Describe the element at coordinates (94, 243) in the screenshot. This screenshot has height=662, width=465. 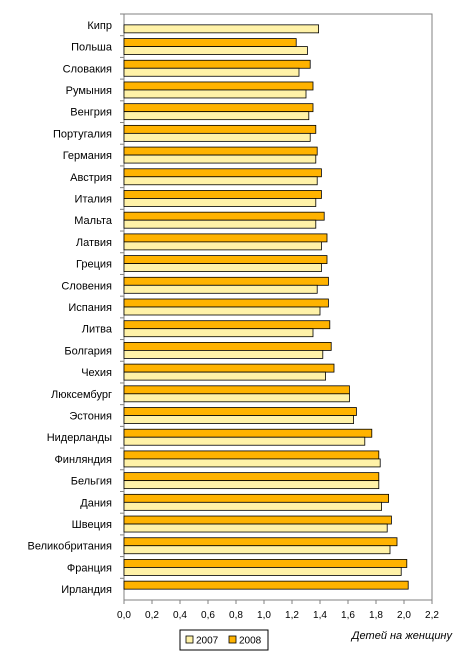
I see `category-label: Латвия` at that location.